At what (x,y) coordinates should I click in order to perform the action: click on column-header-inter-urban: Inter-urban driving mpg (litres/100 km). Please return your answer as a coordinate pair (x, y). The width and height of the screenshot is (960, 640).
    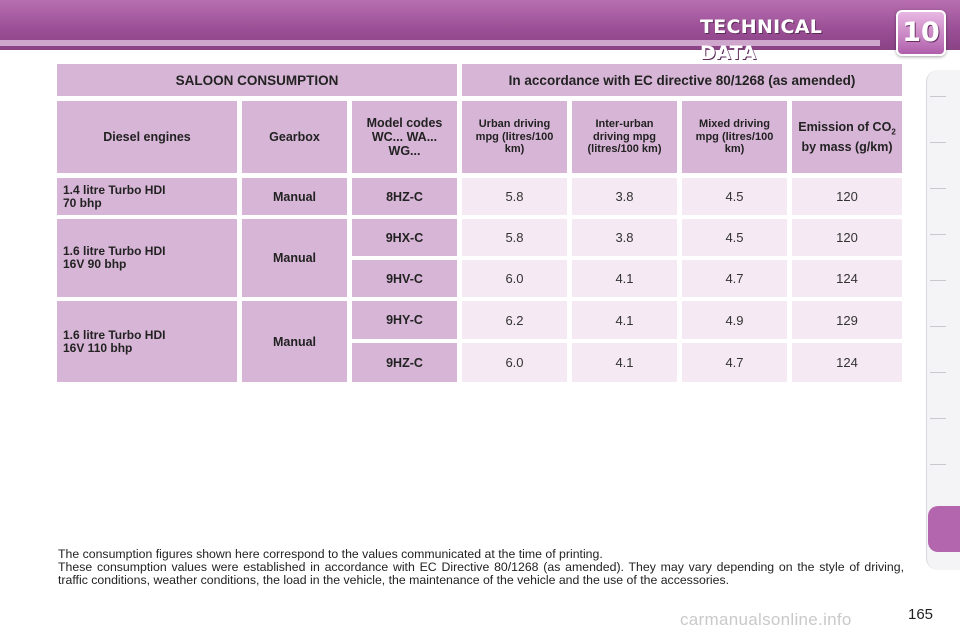
    Looking at the image, I should click on (624, 137).